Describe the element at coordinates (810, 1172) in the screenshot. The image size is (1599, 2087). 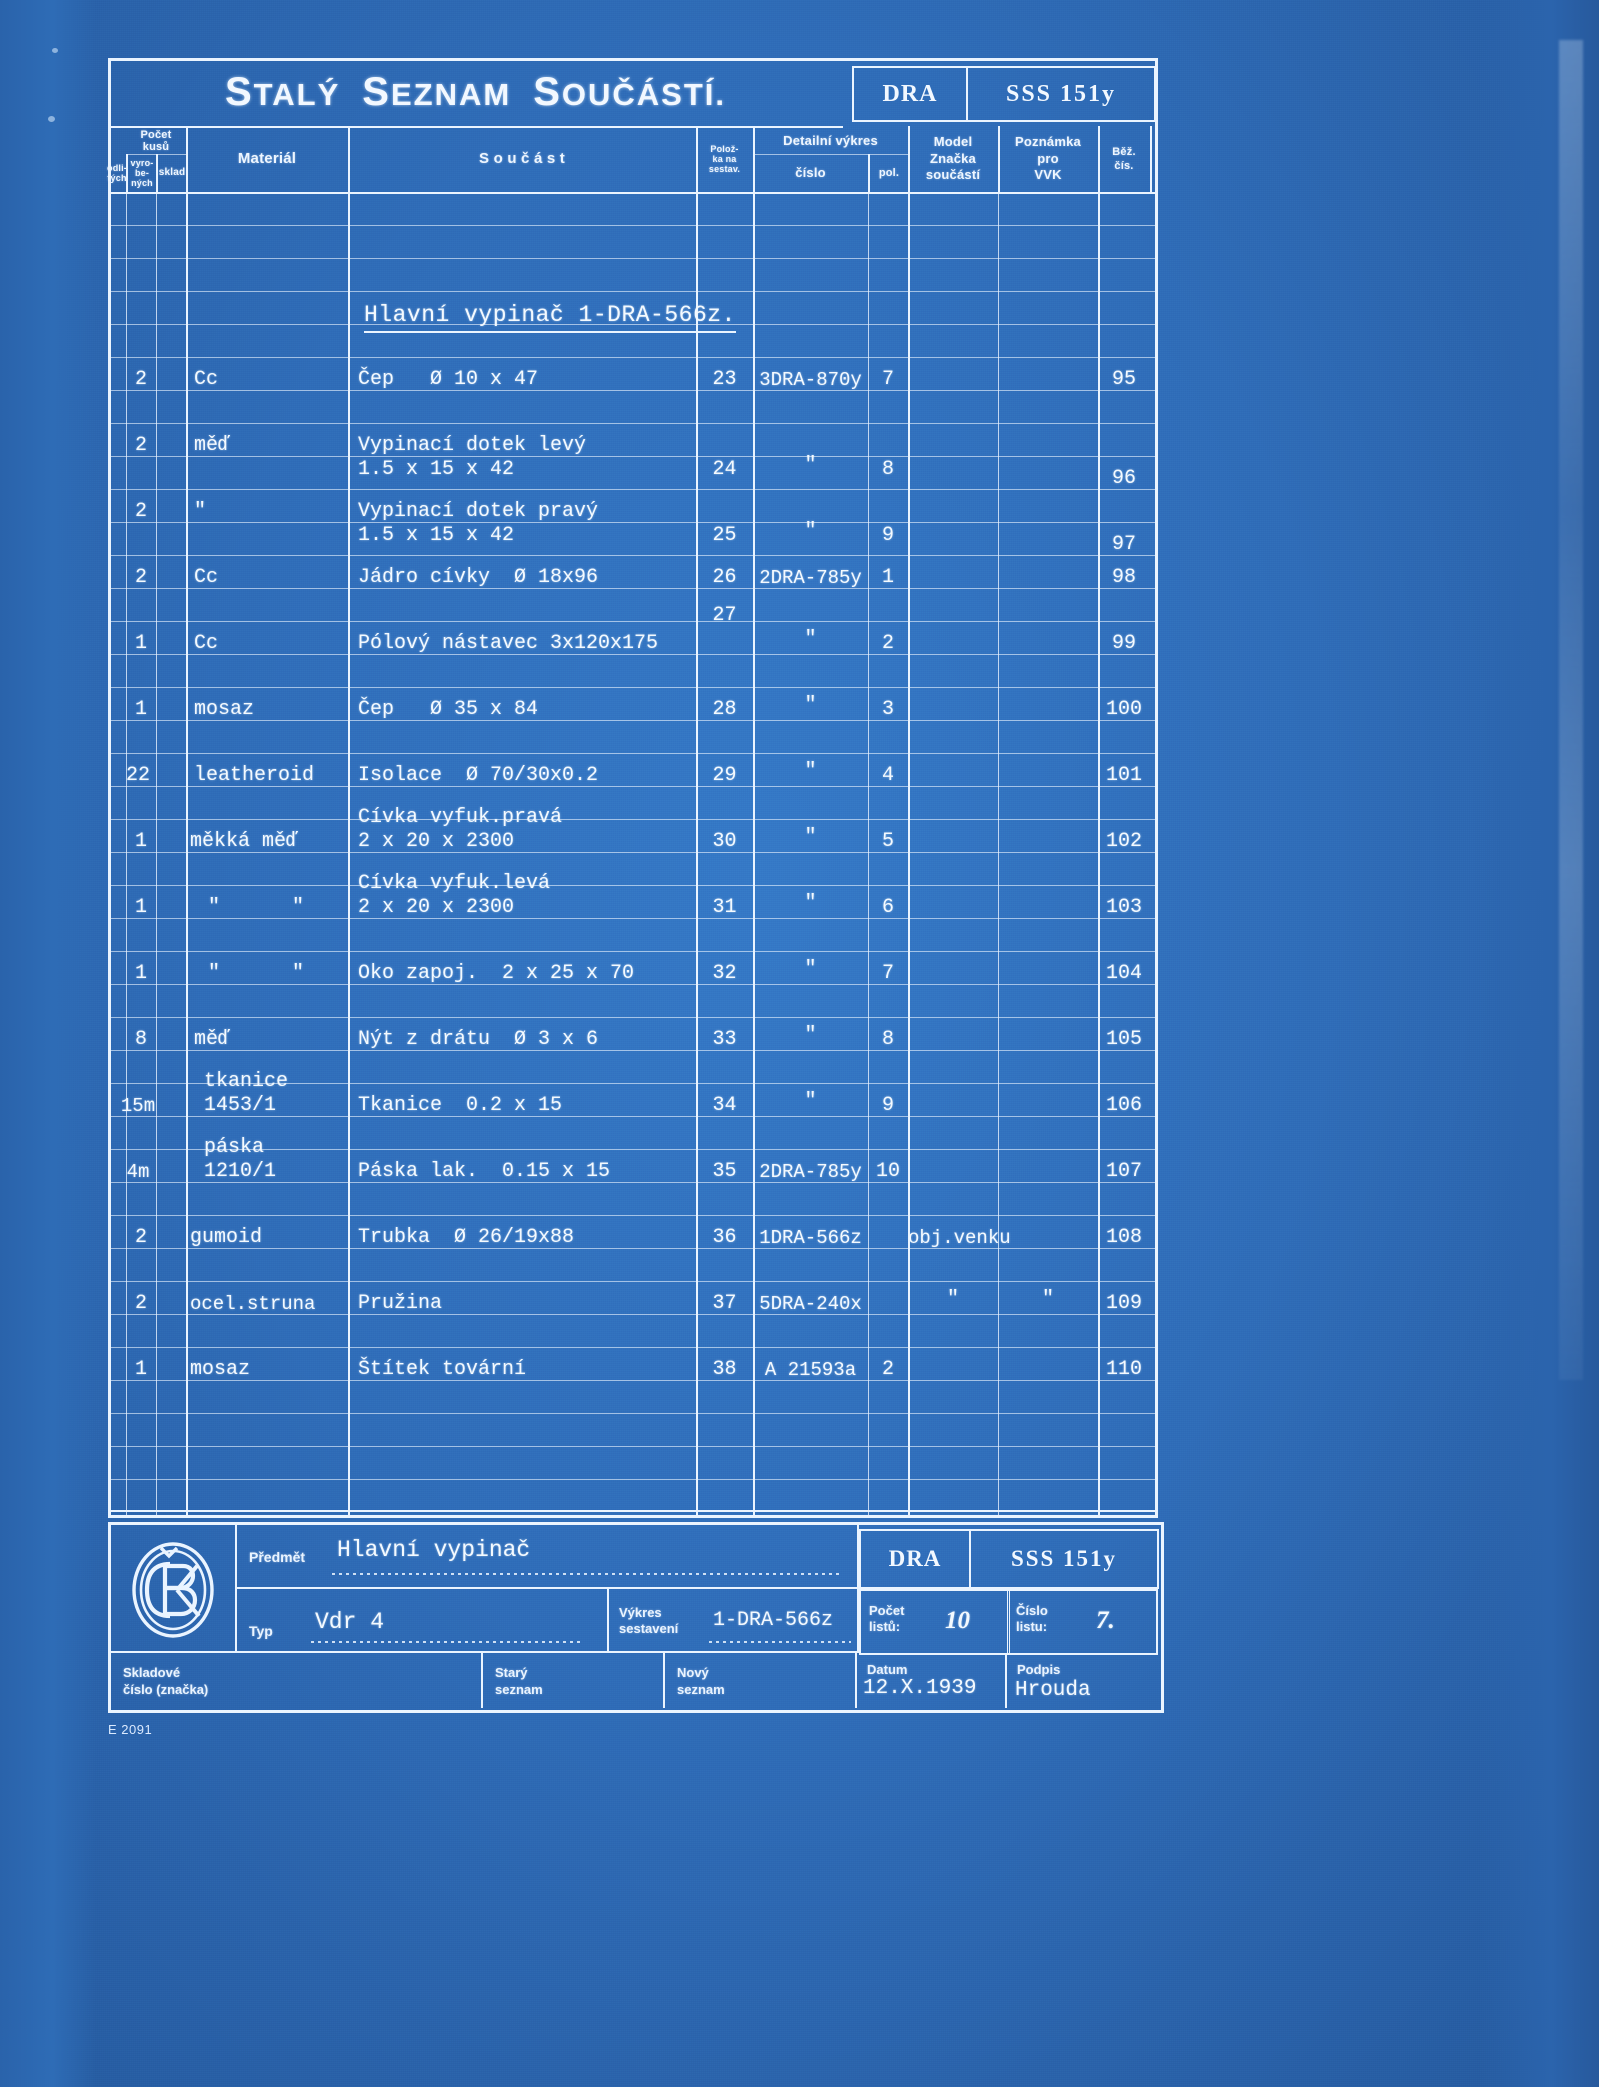
I see `cell-cislo: 2DRA-785y` at that location.